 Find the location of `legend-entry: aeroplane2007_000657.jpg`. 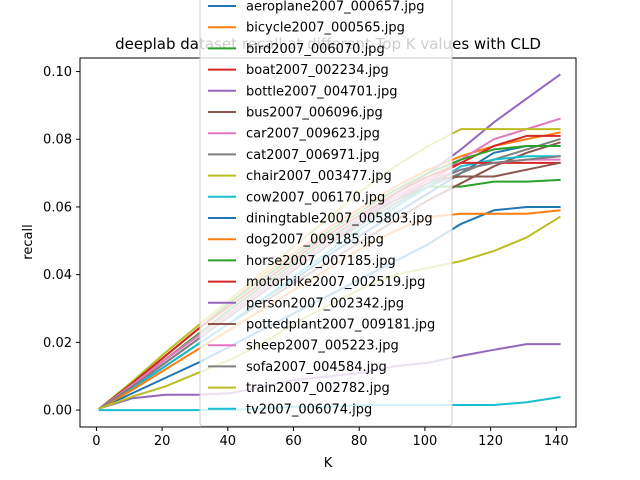

legend-entry: aeroplane2007_000657.jpg is located at coordinates (335, 7).